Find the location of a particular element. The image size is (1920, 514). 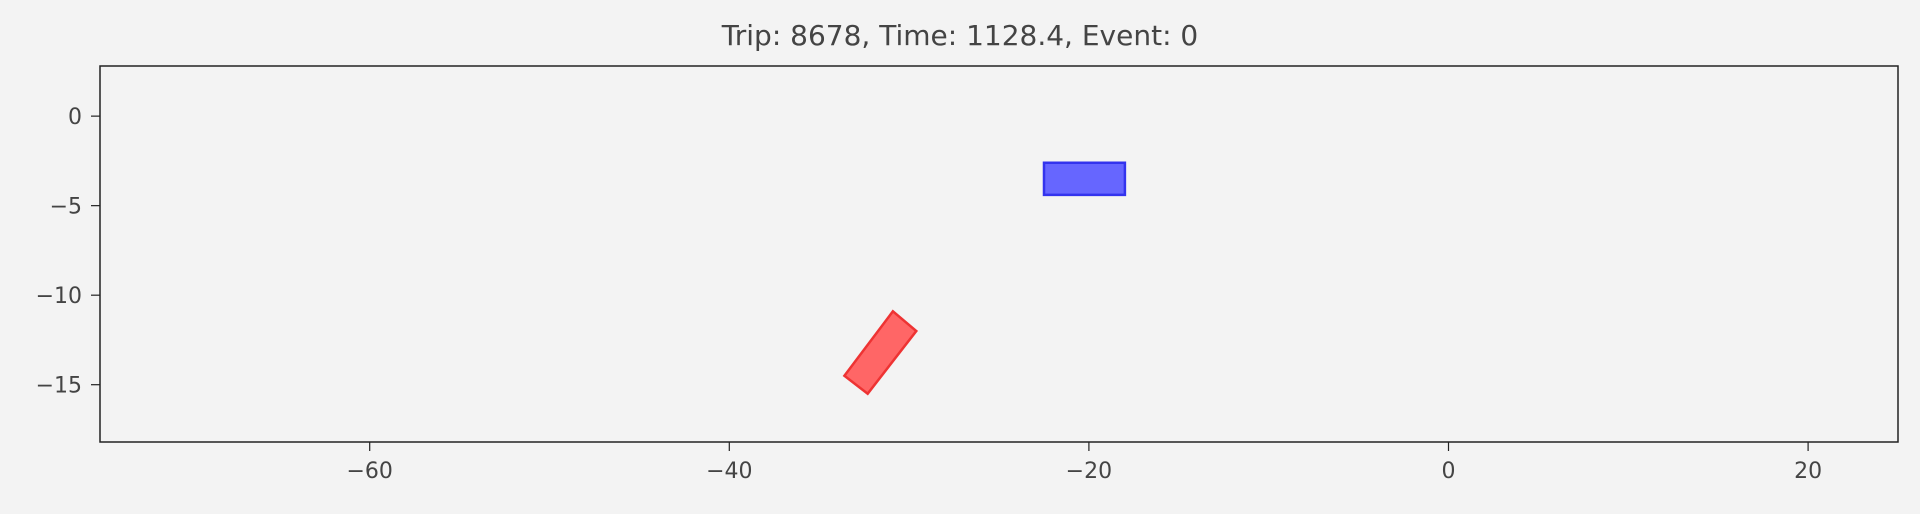

y-tick-label: 0 is located at coordinates (75, 117).